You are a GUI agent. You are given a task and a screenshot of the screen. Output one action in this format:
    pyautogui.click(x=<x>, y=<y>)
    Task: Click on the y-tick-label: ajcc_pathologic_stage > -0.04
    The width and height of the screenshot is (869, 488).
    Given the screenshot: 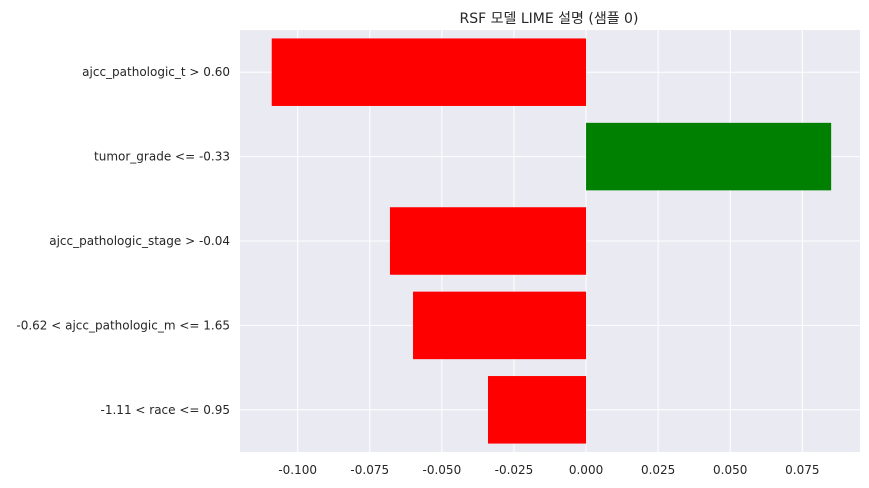 What is the action you would take?
    pyautogui.click(x=139, y=241)
    